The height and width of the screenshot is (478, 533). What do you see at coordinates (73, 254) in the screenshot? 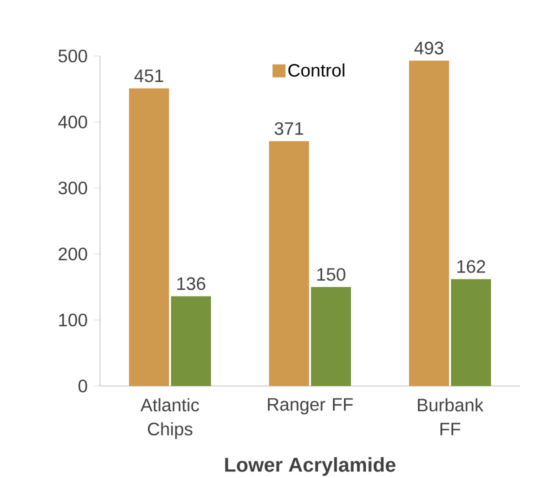
I see `y-tick-label: 200` at bounding box center [73, 254].